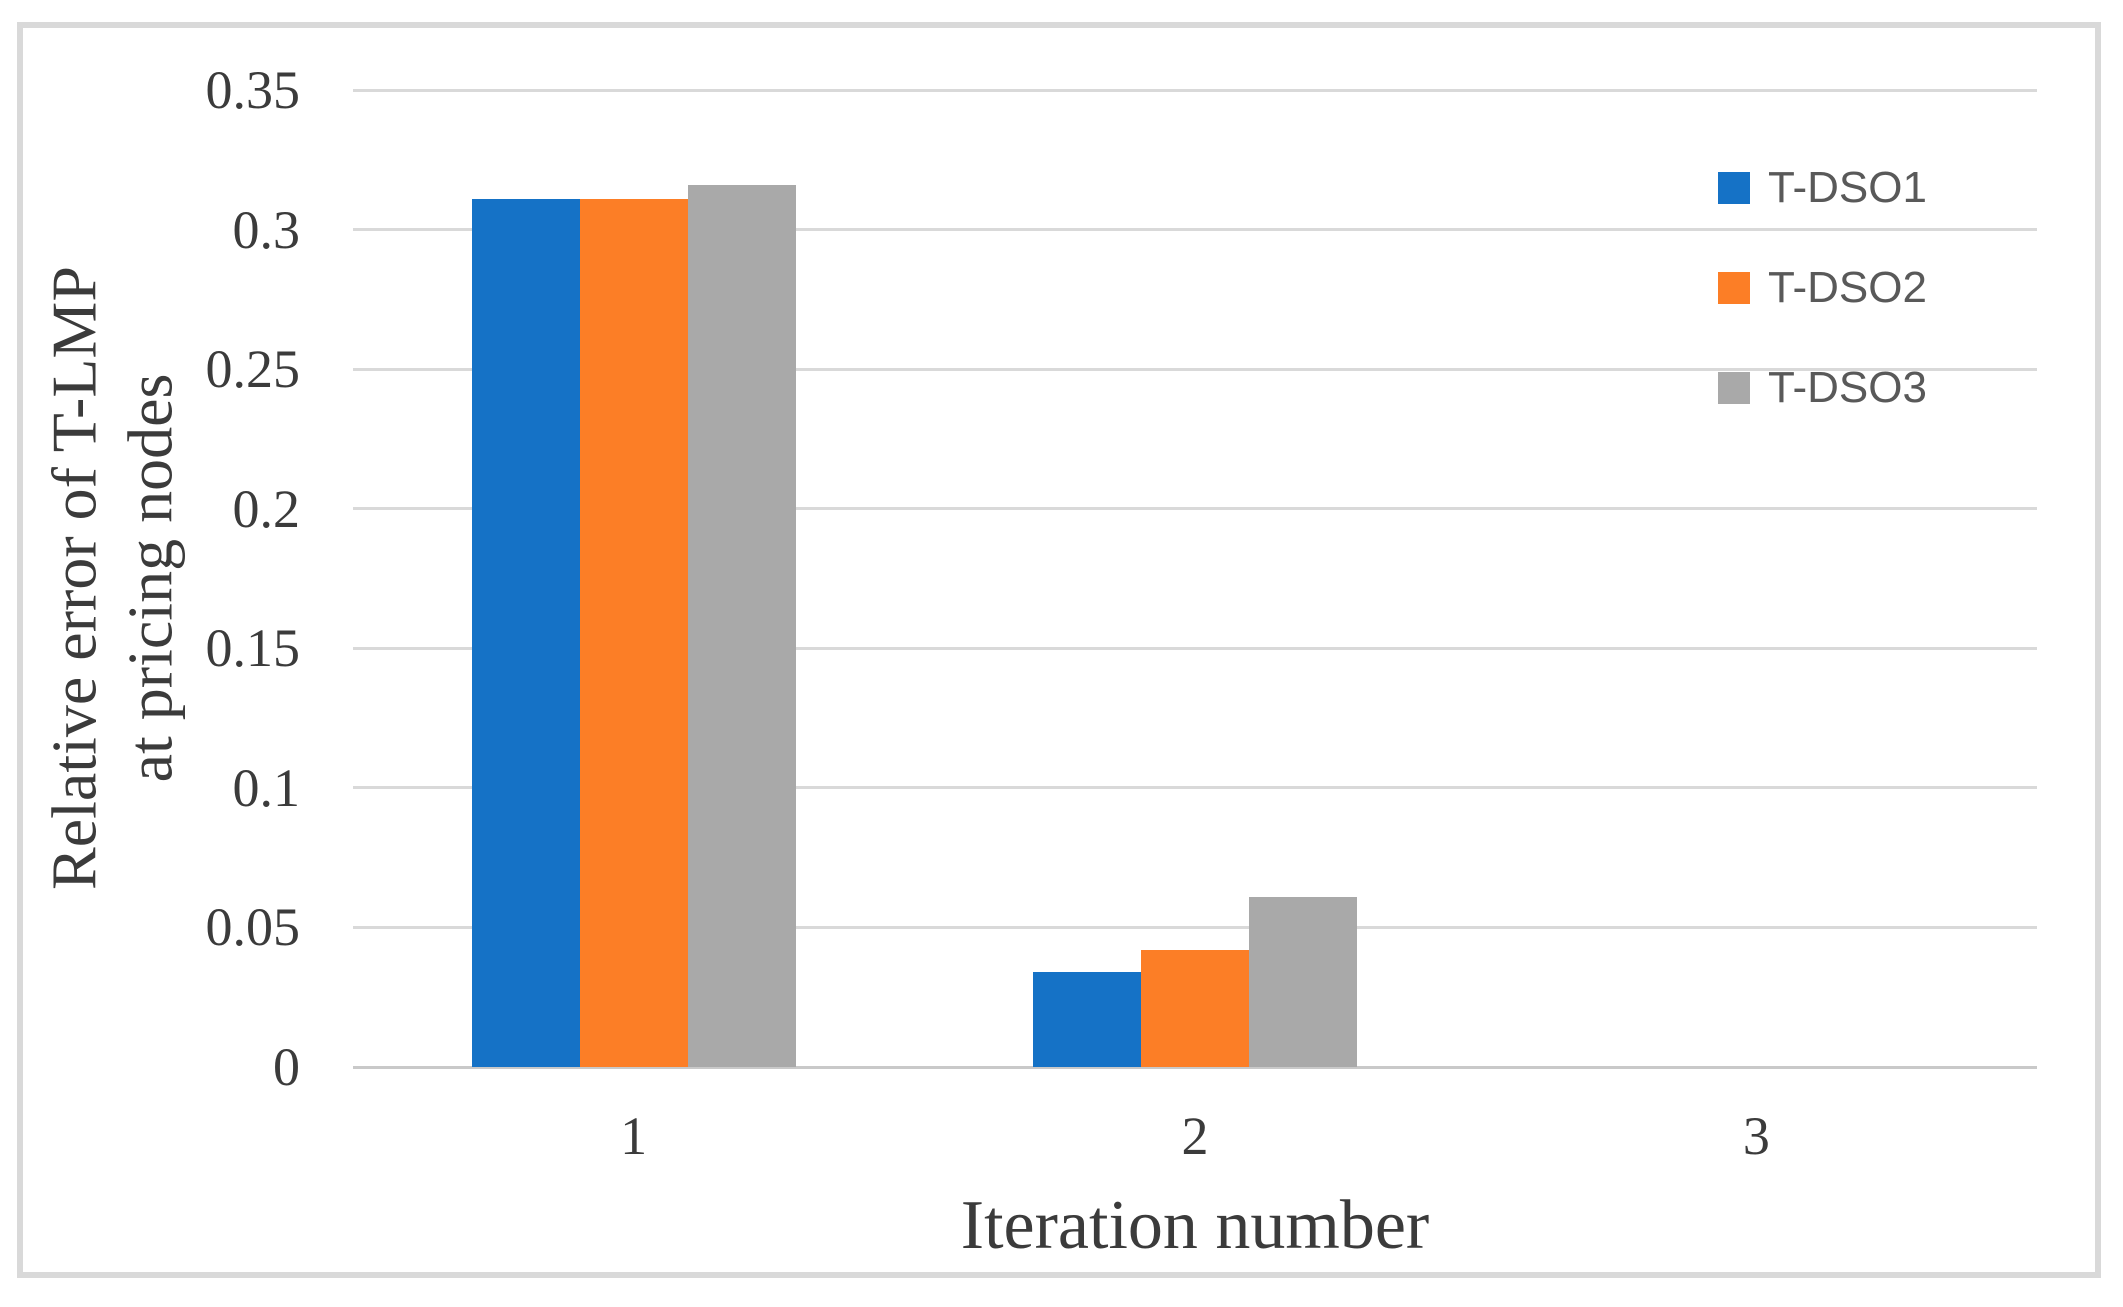 The height and width of the screenshot is (1307, 2123). I want to click on x-axis-title: Iteration number, so click(1195, 1225).